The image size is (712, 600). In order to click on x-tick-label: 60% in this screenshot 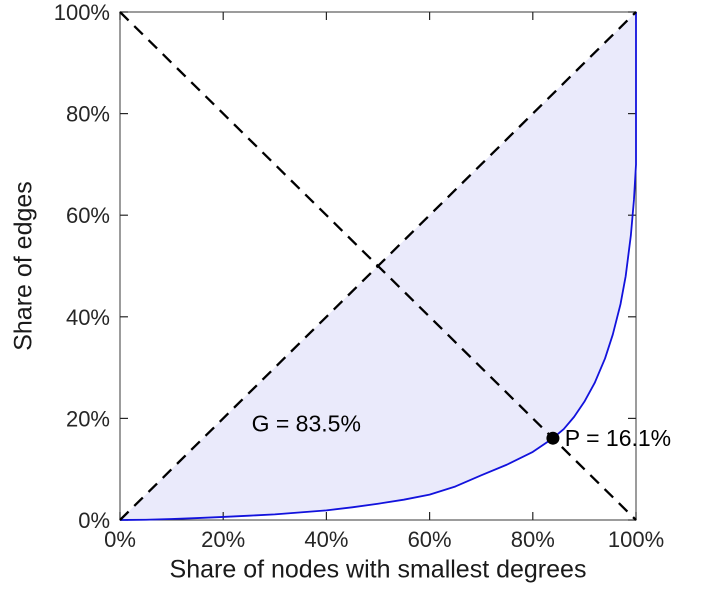, I will do `click(430, 539)`.